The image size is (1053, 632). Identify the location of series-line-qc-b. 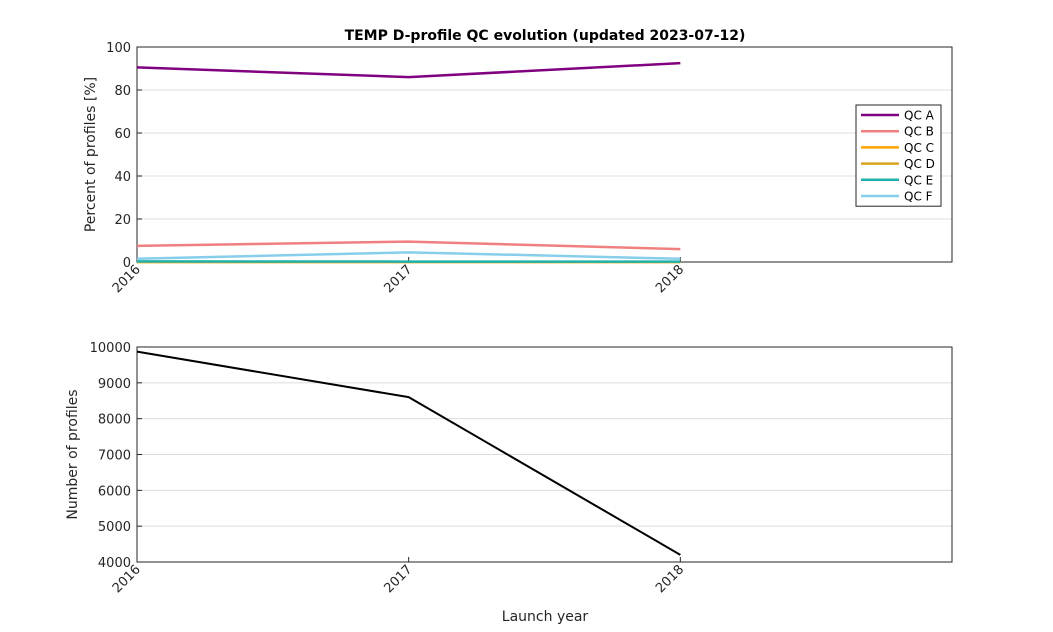
(408, 245).